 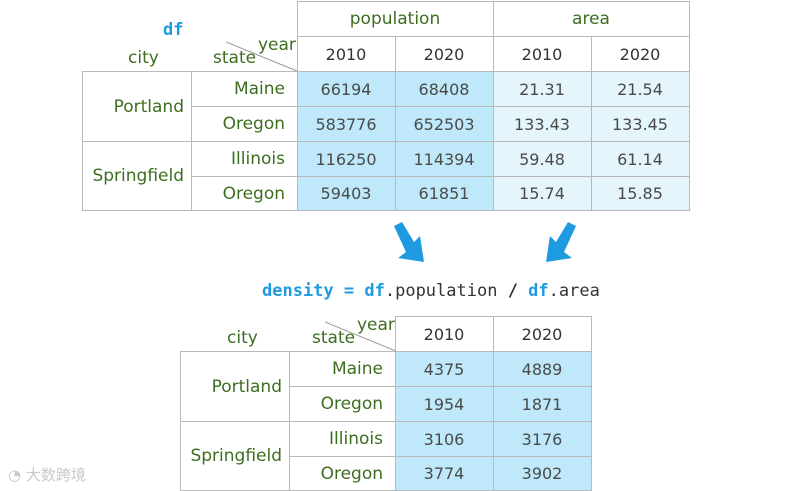 I want to click on table-cell: 21.54, so click(x=640, y=89).